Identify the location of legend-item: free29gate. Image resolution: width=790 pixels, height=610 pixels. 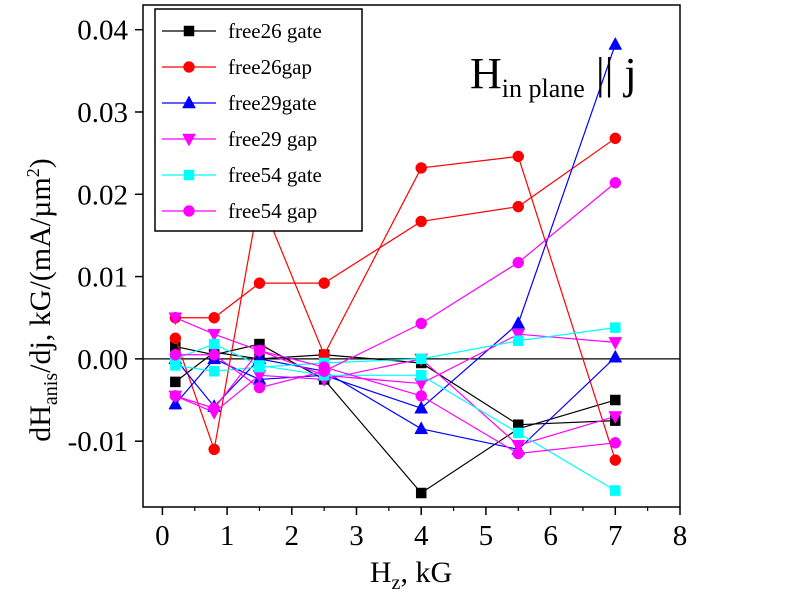
(239, 103).